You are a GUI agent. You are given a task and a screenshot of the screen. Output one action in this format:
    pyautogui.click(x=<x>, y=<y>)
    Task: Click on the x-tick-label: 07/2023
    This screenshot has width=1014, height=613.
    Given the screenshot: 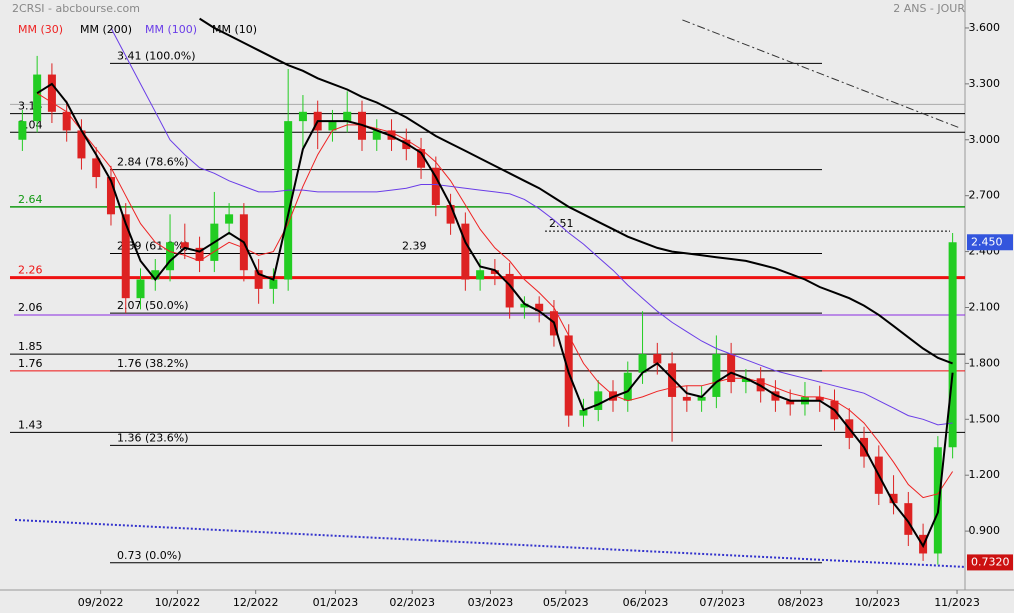 What is the action you would take?
    pyautogui.click(x=722, y=602)
    